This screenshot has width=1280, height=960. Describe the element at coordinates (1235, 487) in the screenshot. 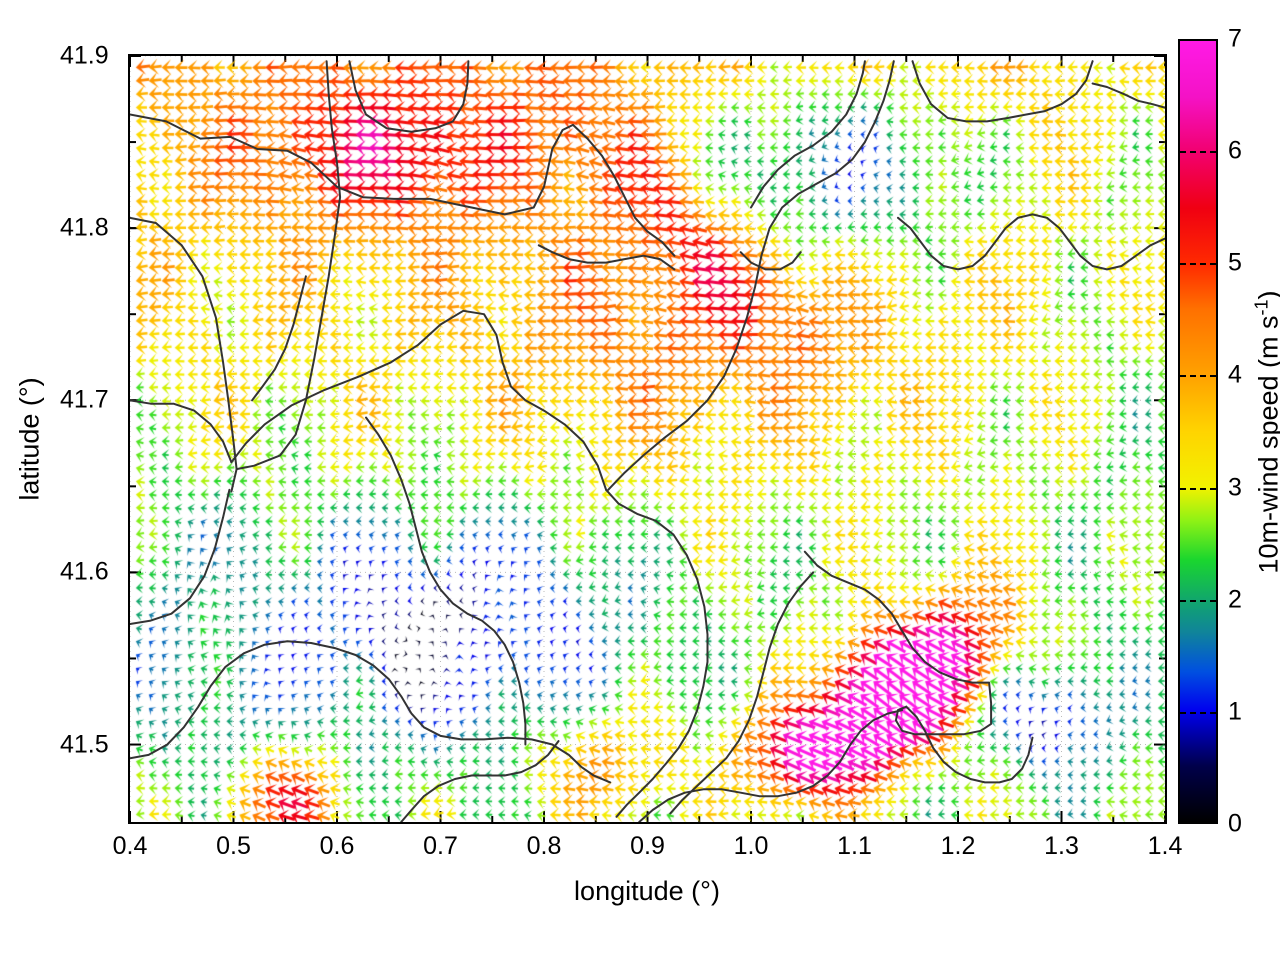

I see `colorbar-tick-label: 3` at that location.